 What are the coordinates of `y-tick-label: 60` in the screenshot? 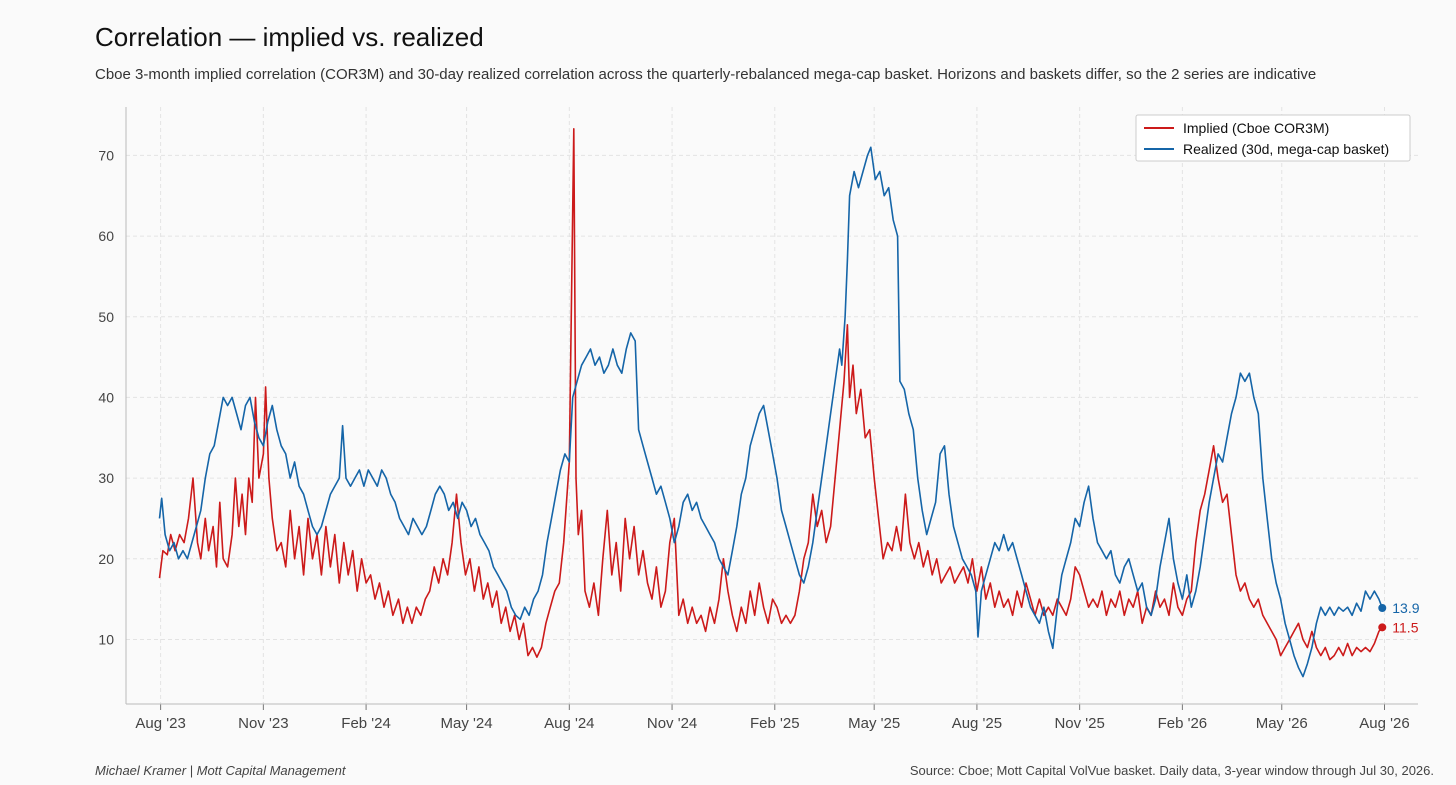 It's located at (106, 236).